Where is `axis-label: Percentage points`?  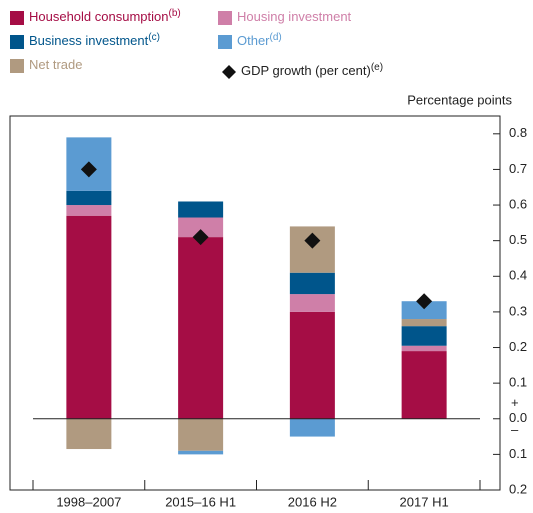
axis-label: Percentage points is located at coordinates (459, 99).